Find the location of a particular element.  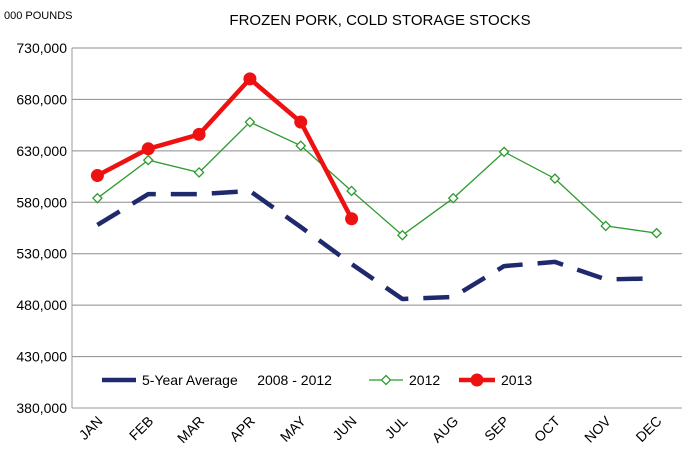

legend-label: 5-Year Average 2008 - 2012 is located at coordinates (237, 380).